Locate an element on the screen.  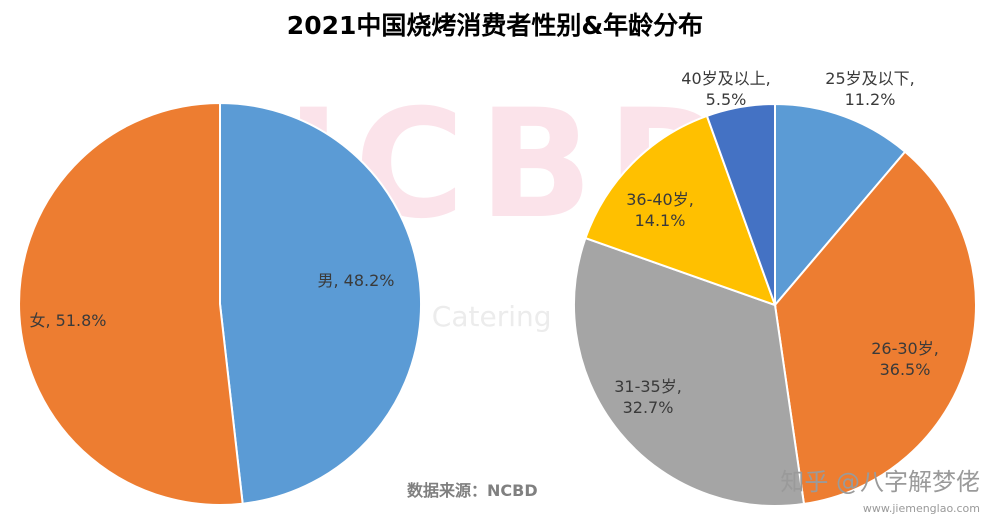
pie2-label-0: 25岁及以下, 11.2% is located at coordinates (869, 89).